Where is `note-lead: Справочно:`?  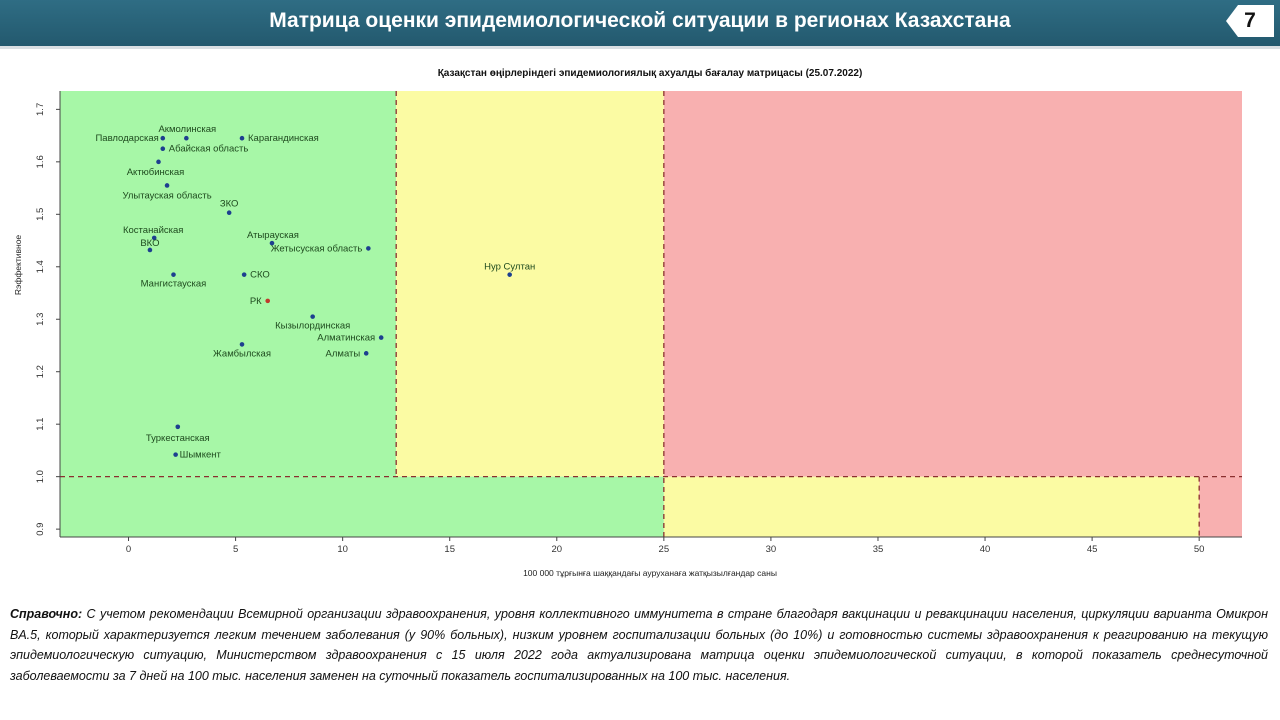
note-lead: Справочно: is located at coordinates (46, 614).